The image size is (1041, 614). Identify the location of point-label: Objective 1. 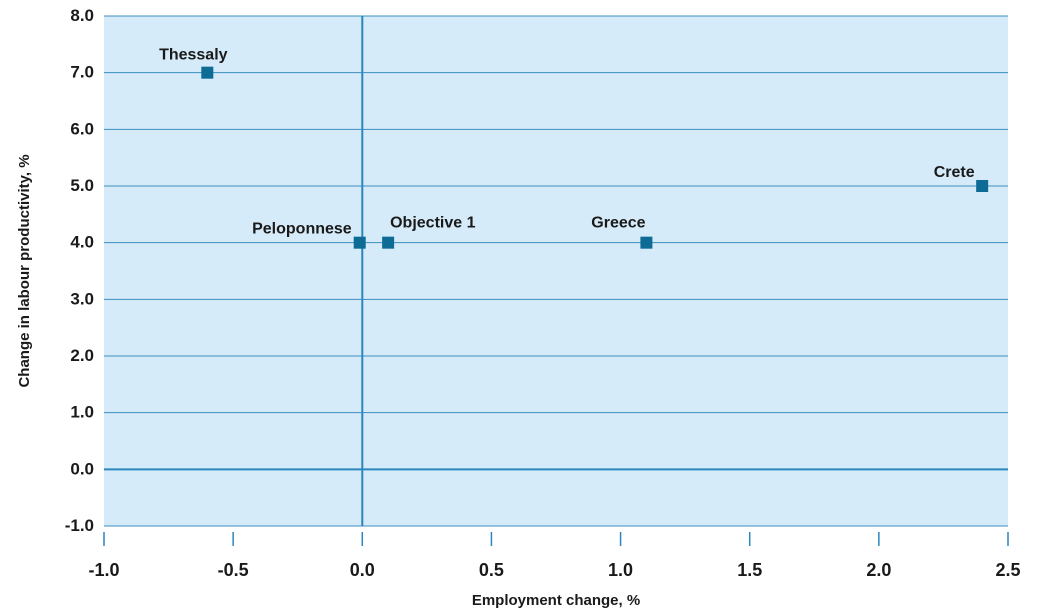
(432, 223).